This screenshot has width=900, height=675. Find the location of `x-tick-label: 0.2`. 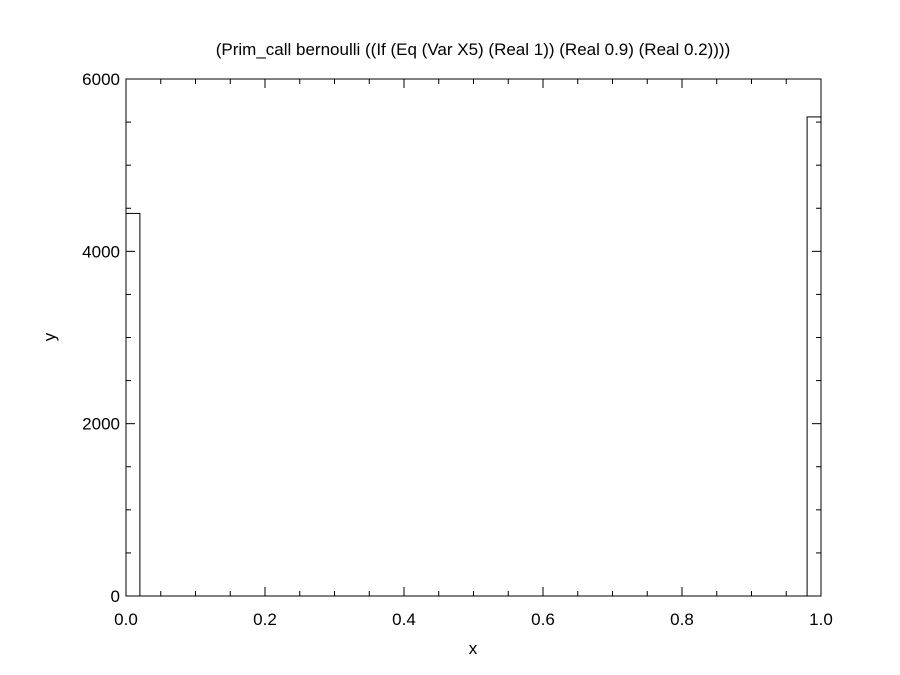

x-tick-label: 0.2 is located at coordinates (265, 619).